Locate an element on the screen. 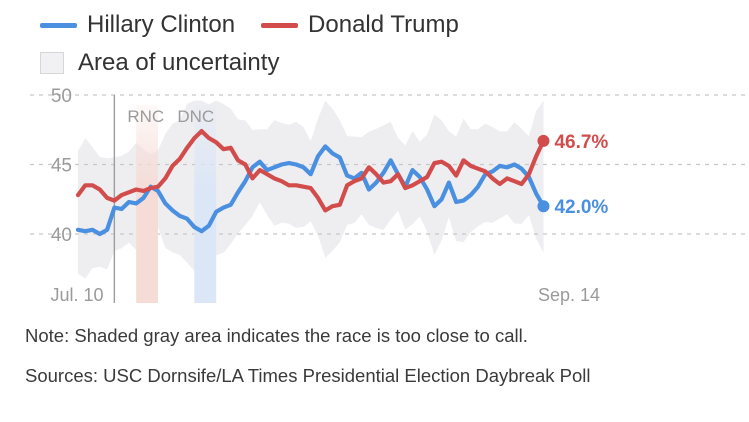 This screenshot has height=422, width=749. legend-item-clinton: Hillary Clinton is located at coordinates (137, 25).